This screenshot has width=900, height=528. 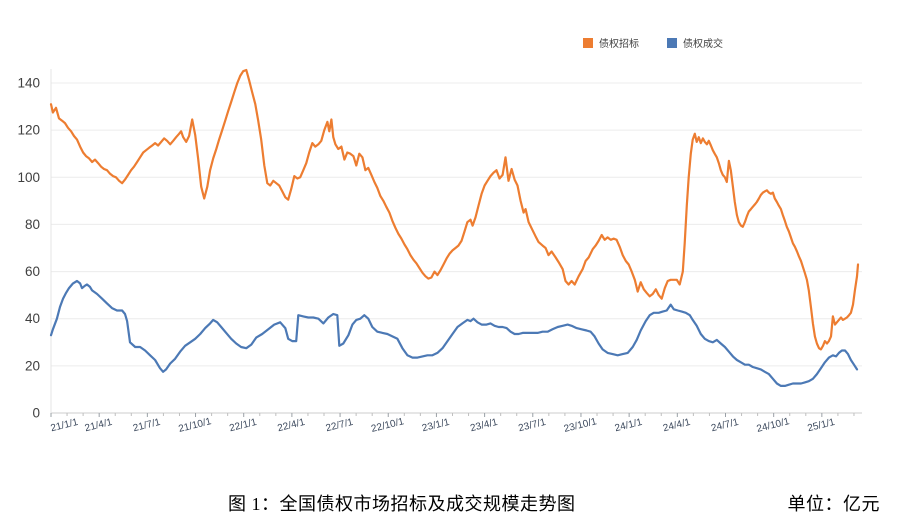 I want to click on x-tick-label: 22/1/1, so click(x=243, y=426).